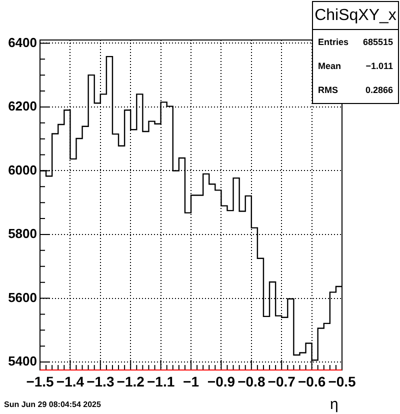 This screenshot has width=400, height=414. I want to click on y-tick-label: 6200, so click(22, 106).